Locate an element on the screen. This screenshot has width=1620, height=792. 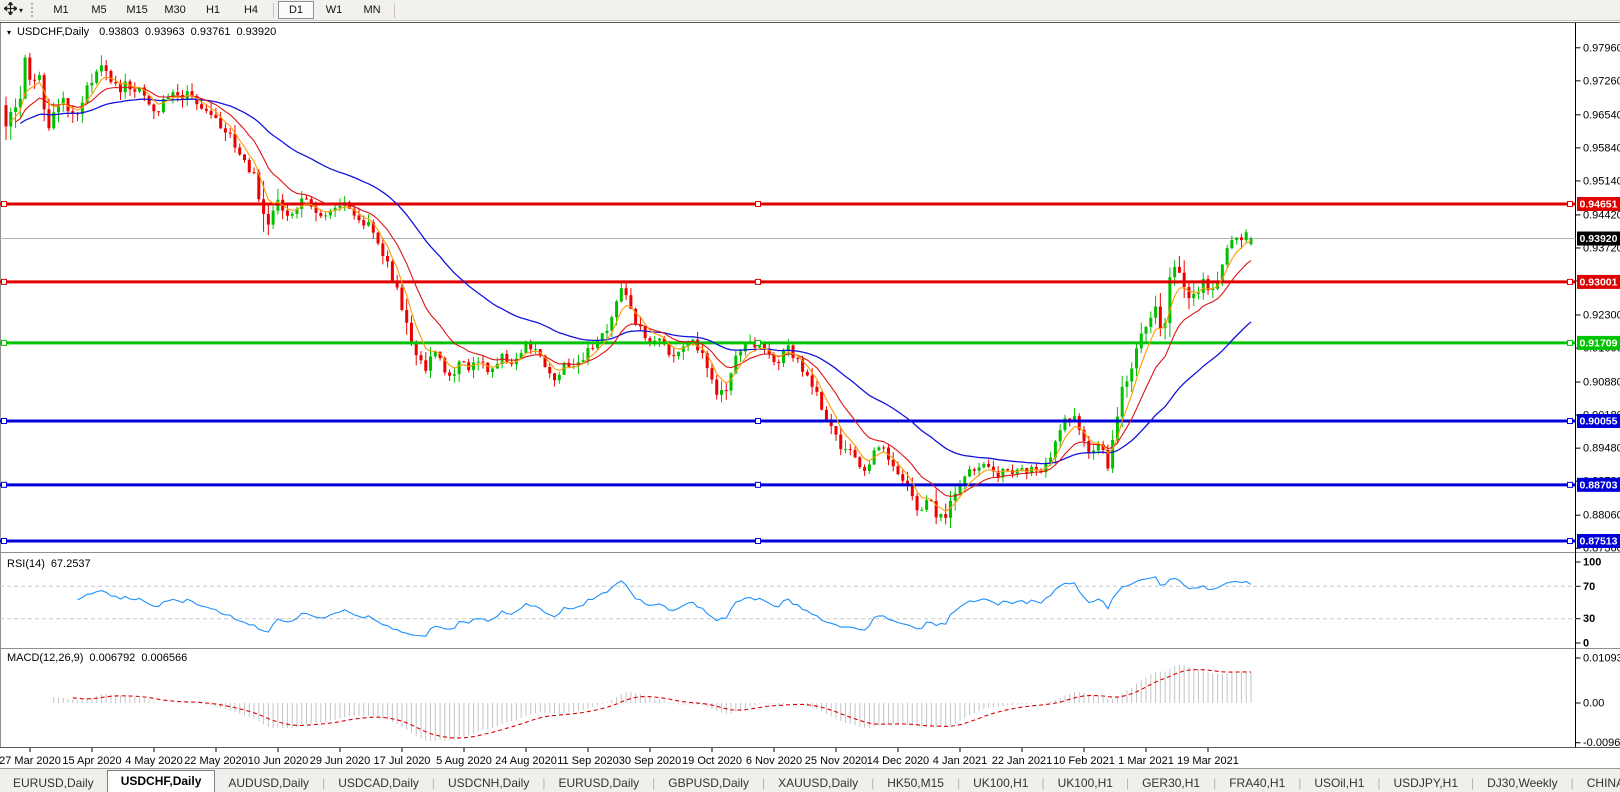
svg-text: 0.95840 is located at coordinates (1601, 148).